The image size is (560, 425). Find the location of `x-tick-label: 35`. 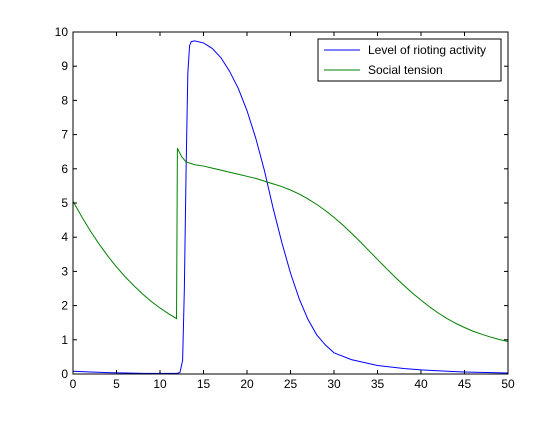

x-tick-label: 35 is located at coordinates (378, 384).